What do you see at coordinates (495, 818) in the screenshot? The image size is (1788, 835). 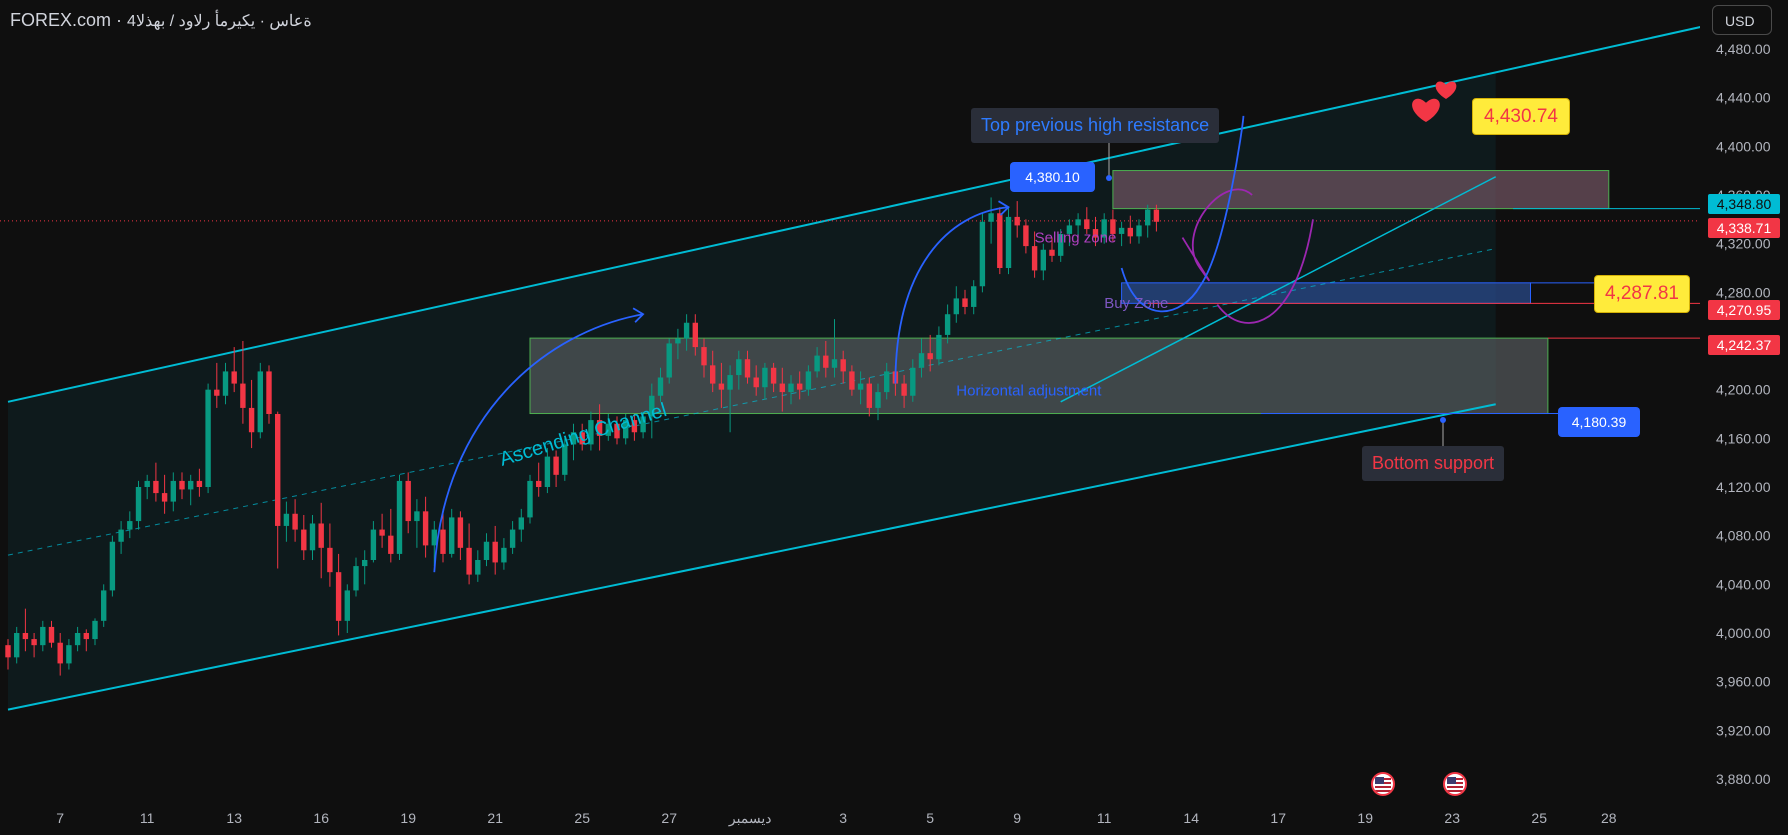 I see `time-tick-label: 21` at bounding box center [495, 818].